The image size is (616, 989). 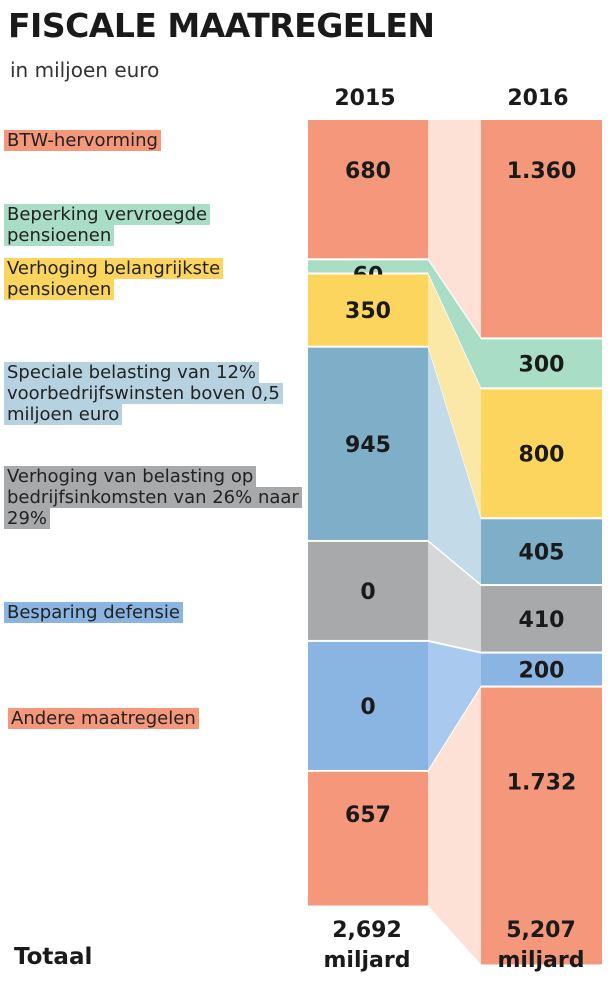 I want to click on data-label-2015-4: 0, so click(x=367, y=592).